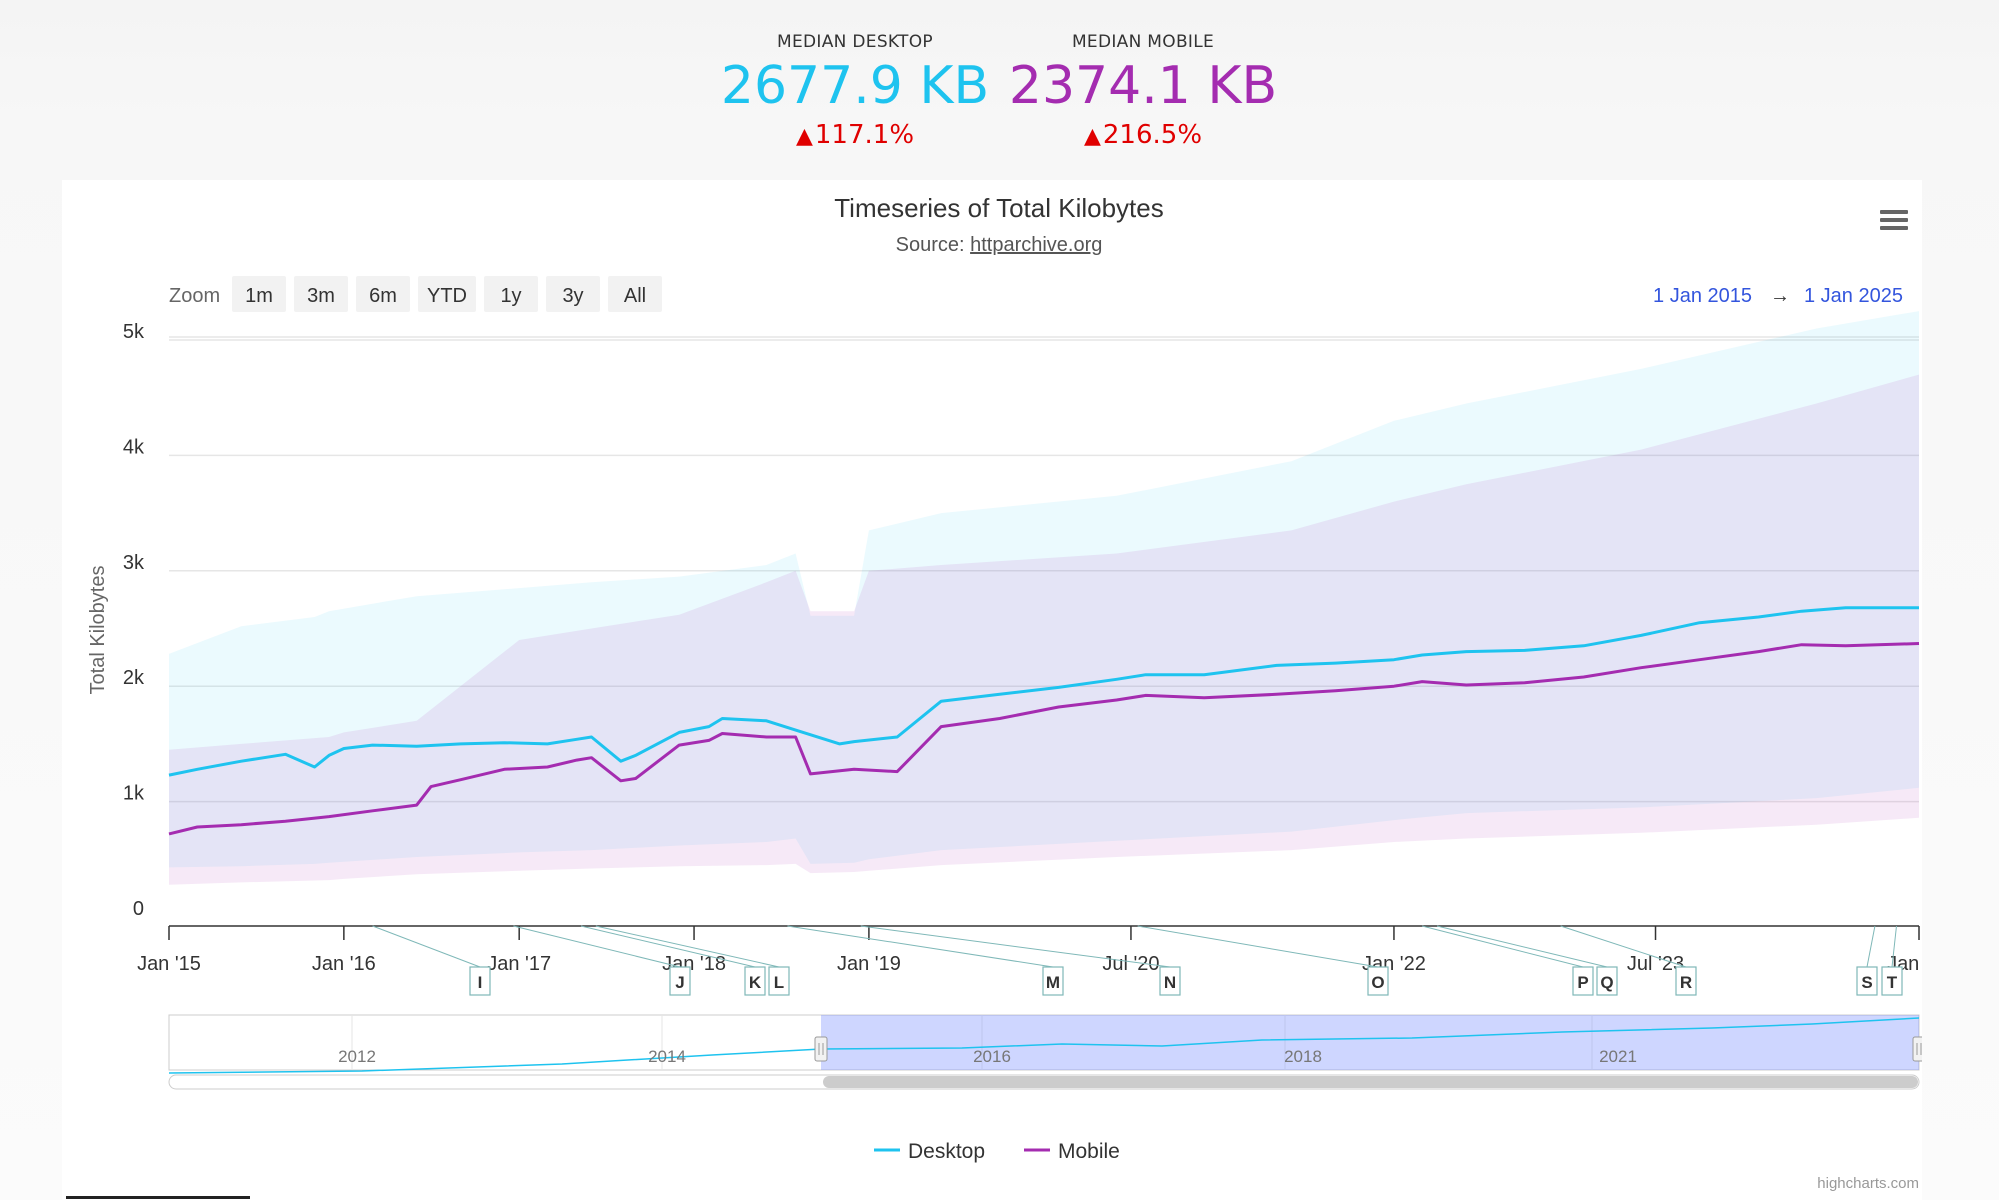  Describe the element at coordinates (997, 1151) in the screenshot. I see `legend: Desktop Mobile` at that location.